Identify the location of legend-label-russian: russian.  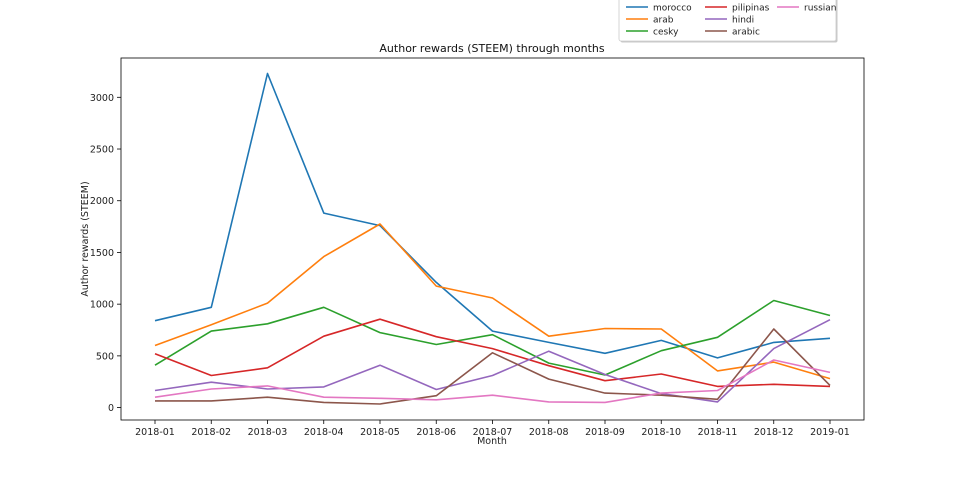
(820, 8).